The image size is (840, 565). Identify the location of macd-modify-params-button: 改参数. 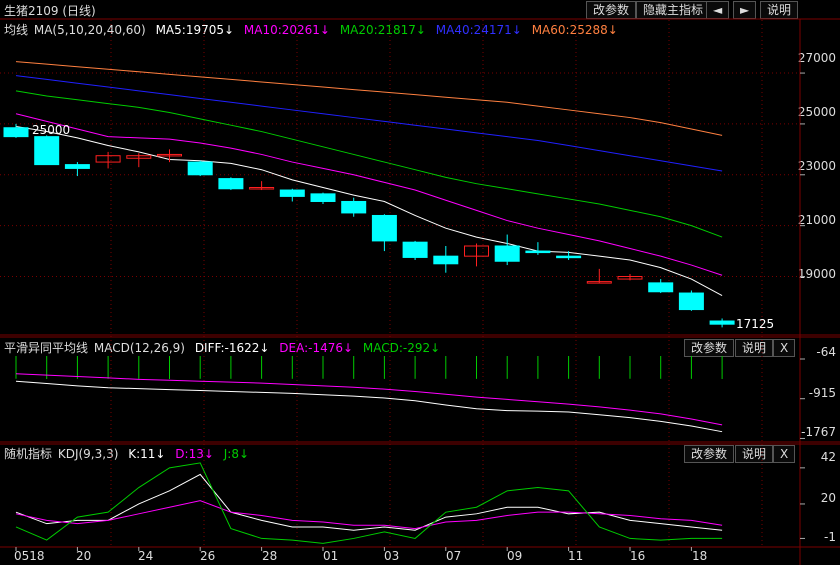
(709, 348).